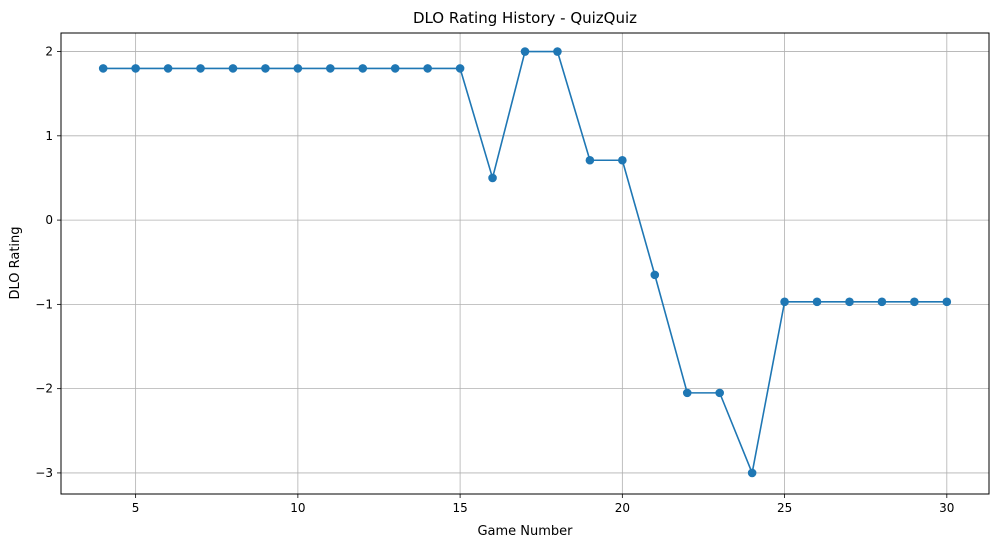 The height and width of the screenshot is (552, 999). Describe the element at coordinates (525, 531) in the screenshot. I see `x-axis-label: Game Number` at that location.